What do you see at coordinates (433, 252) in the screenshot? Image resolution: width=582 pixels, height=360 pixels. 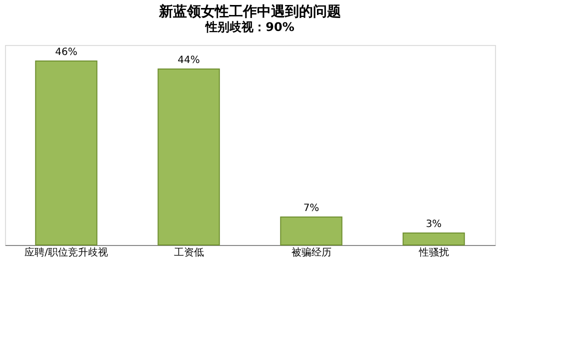 I see `x-tick-label: 性骚扰` at bounding box center [433, 252].